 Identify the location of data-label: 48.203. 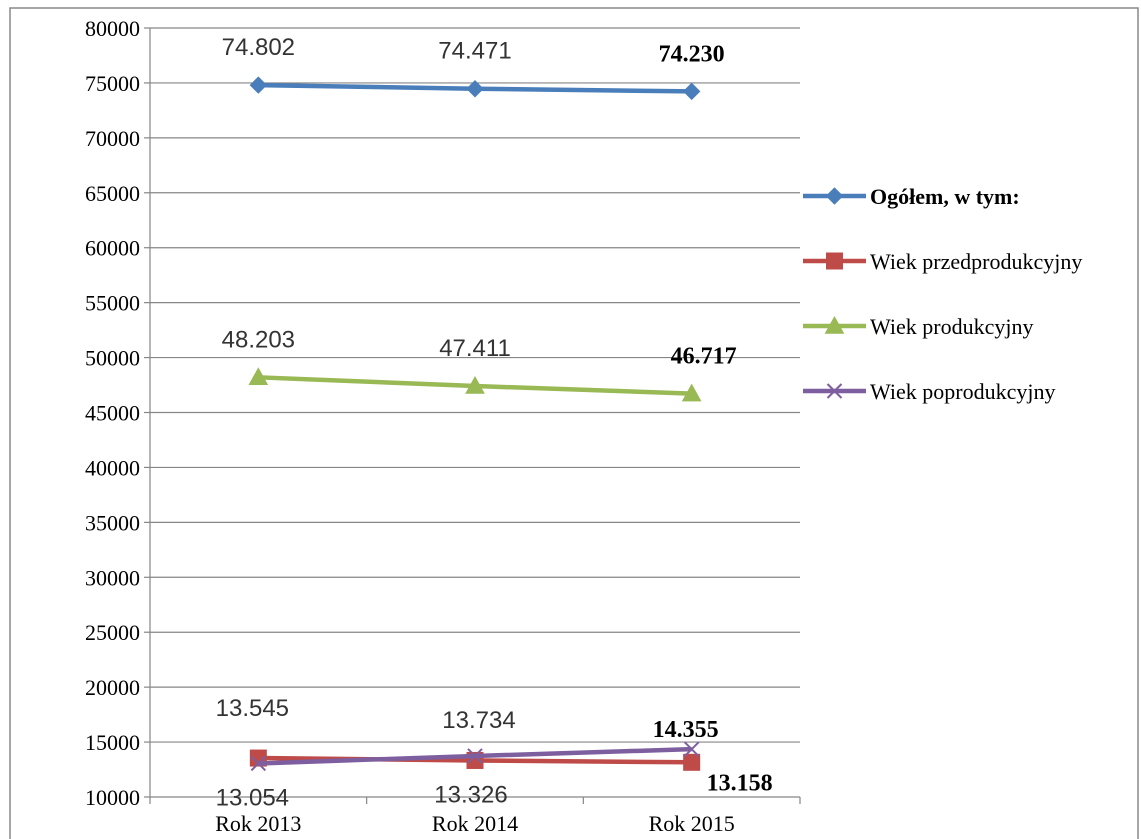
(258, 339).